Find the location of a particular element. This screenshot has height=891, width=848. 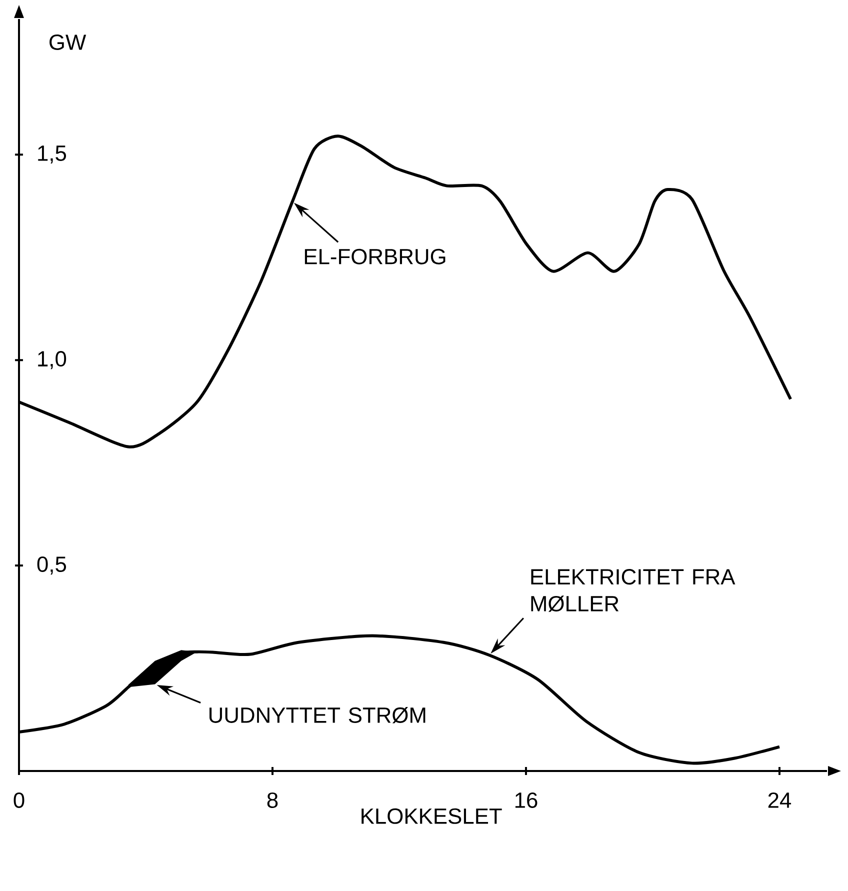

x-tick-label: 8 is located at coordinates (272, 800).